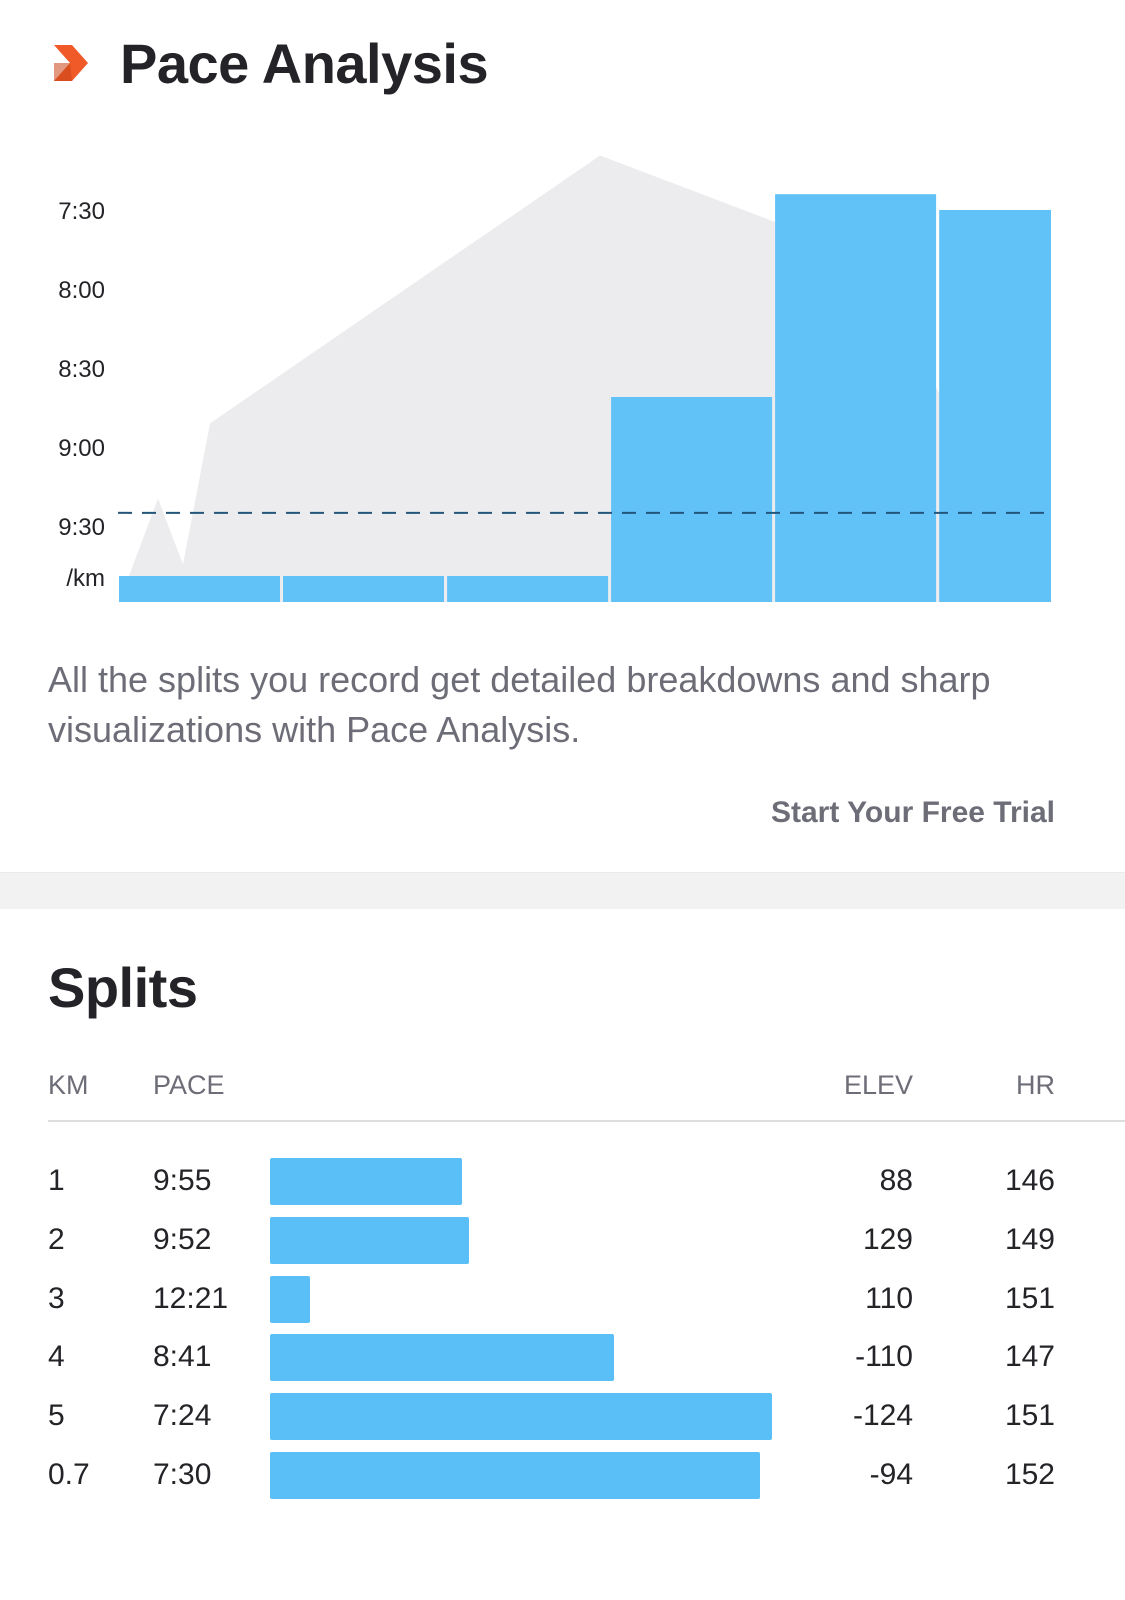  I want to click on split-elev: -110, so click(884, 1357).